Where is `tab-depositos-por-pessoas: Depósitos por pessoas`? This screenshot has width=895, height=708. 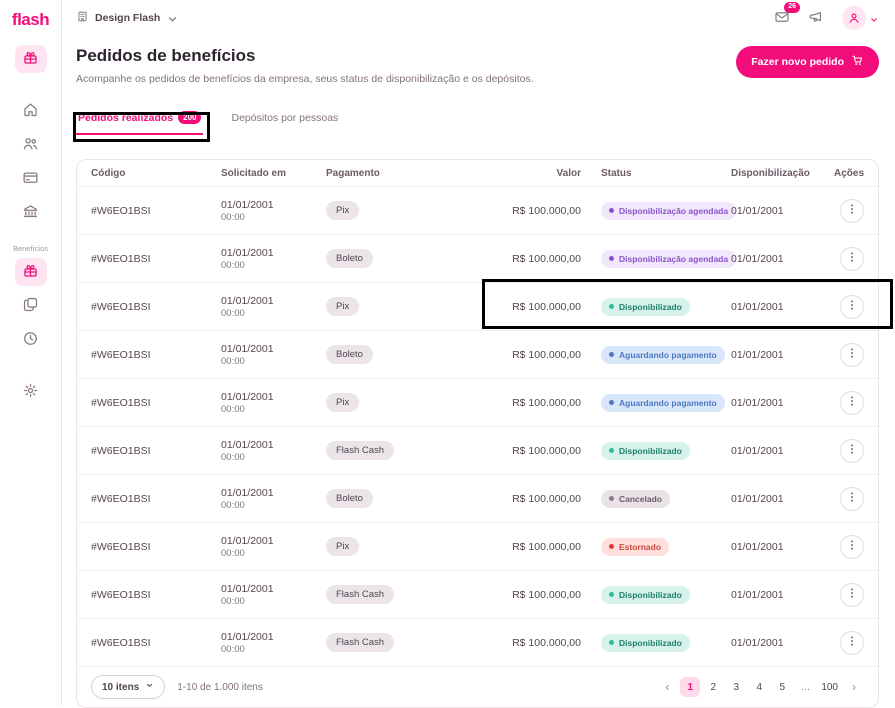
tab-depositos-por-pessoas: Depósitos por pessoas is located at coordinates (284, 123).